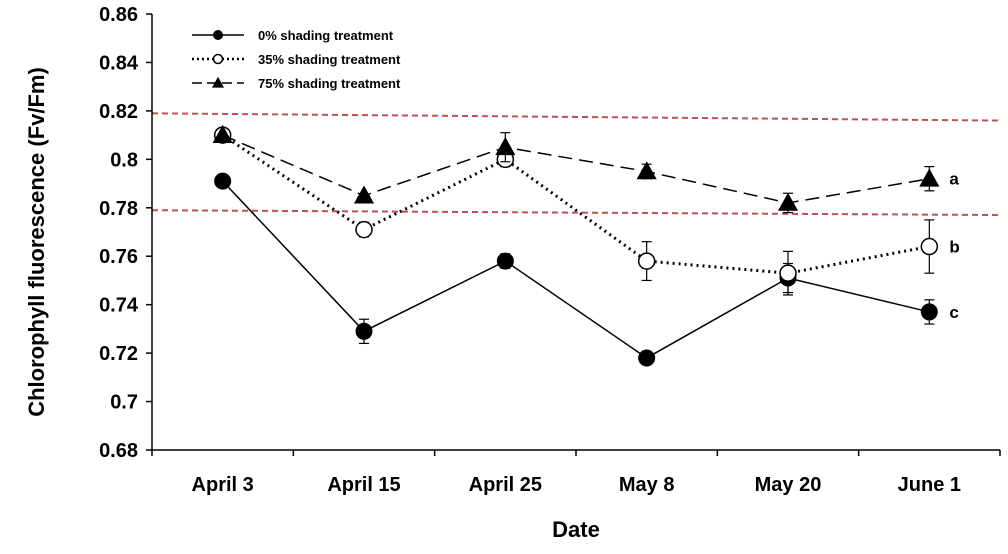  I want to click on x-tick-label: April 3, so click(223, 485).